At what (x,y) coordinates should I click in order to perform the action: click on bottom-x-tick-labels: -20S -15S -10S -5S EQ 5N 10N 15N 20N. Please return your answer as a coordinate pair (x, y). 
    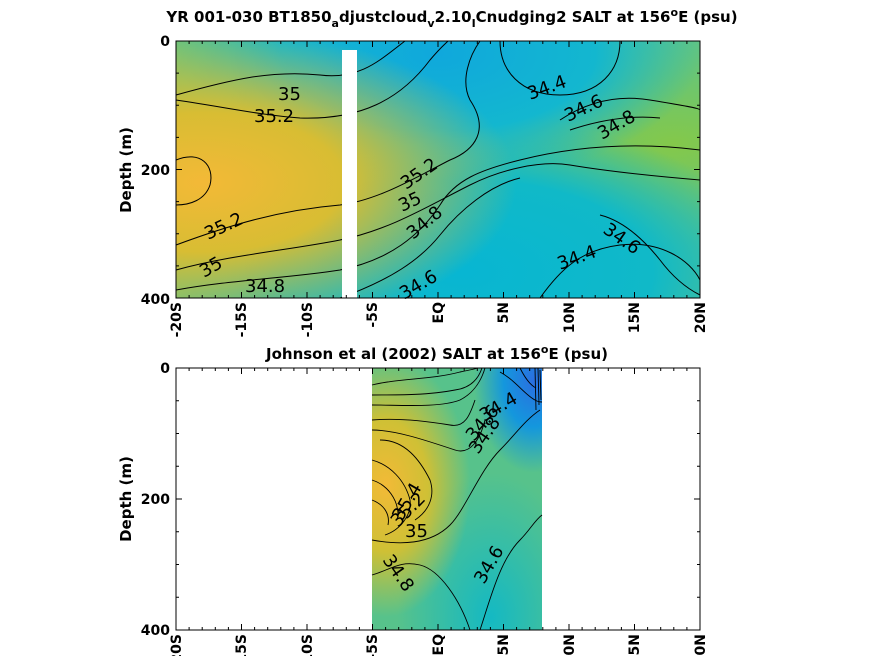
    Looking at the image, I should click on (439, 645).